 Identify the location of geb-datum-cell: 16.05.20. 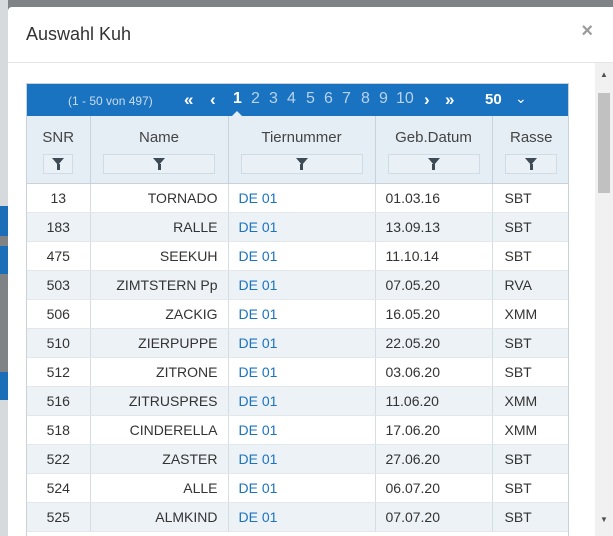
(434, 314).